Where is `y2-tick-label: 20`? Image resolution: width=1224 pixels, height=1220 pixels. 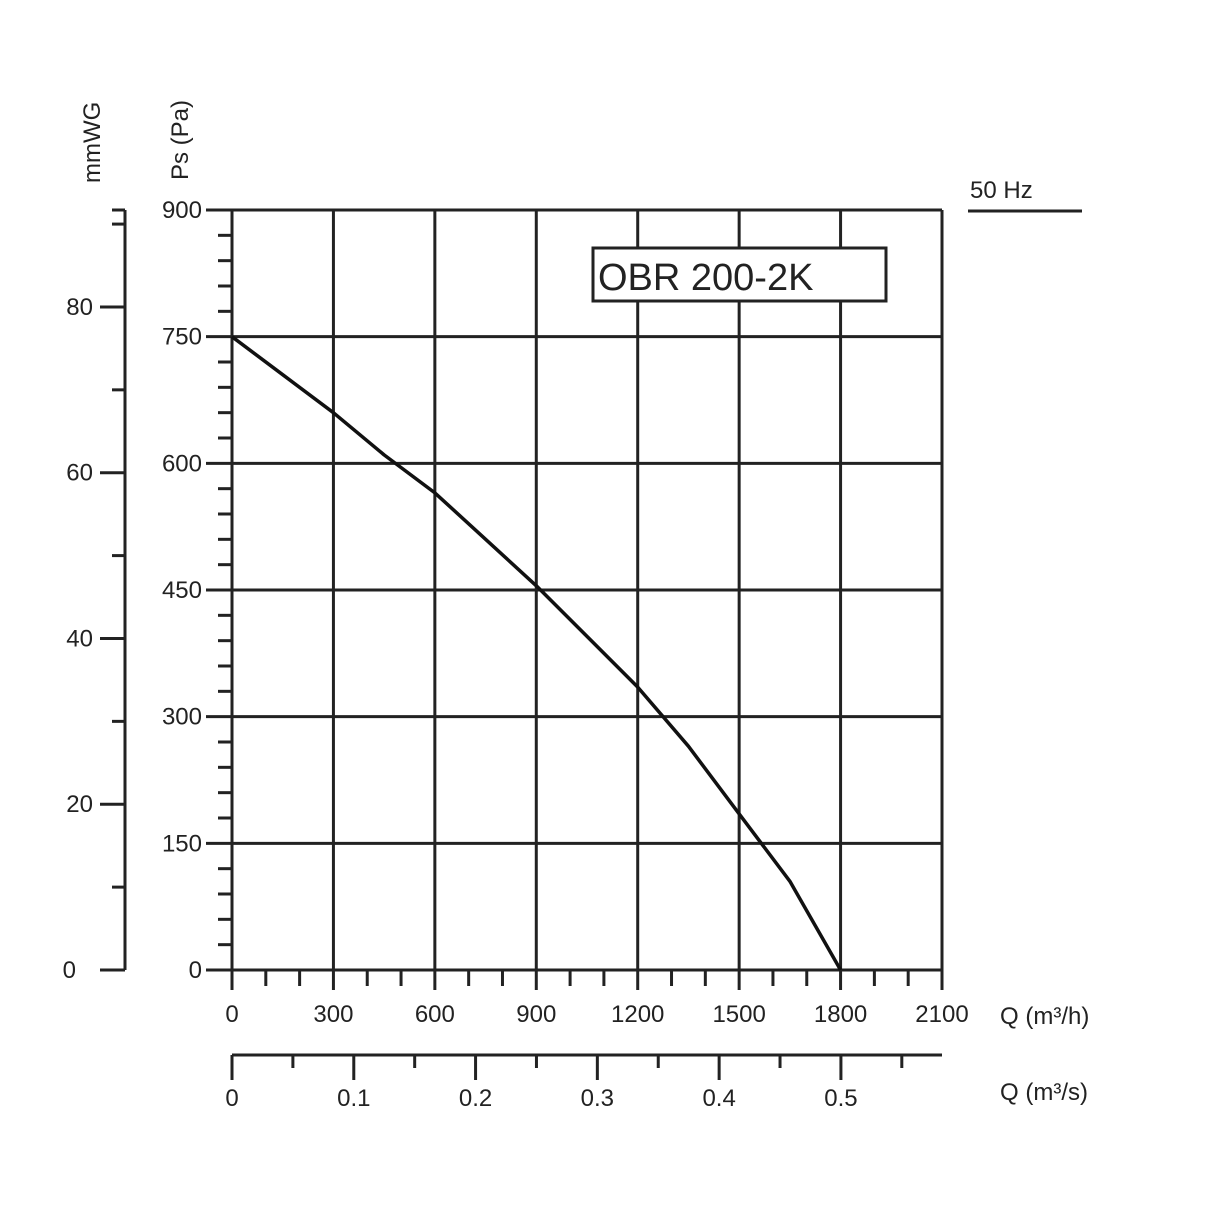 y2-tick-label: 20 is located at coordinates (79, 804).